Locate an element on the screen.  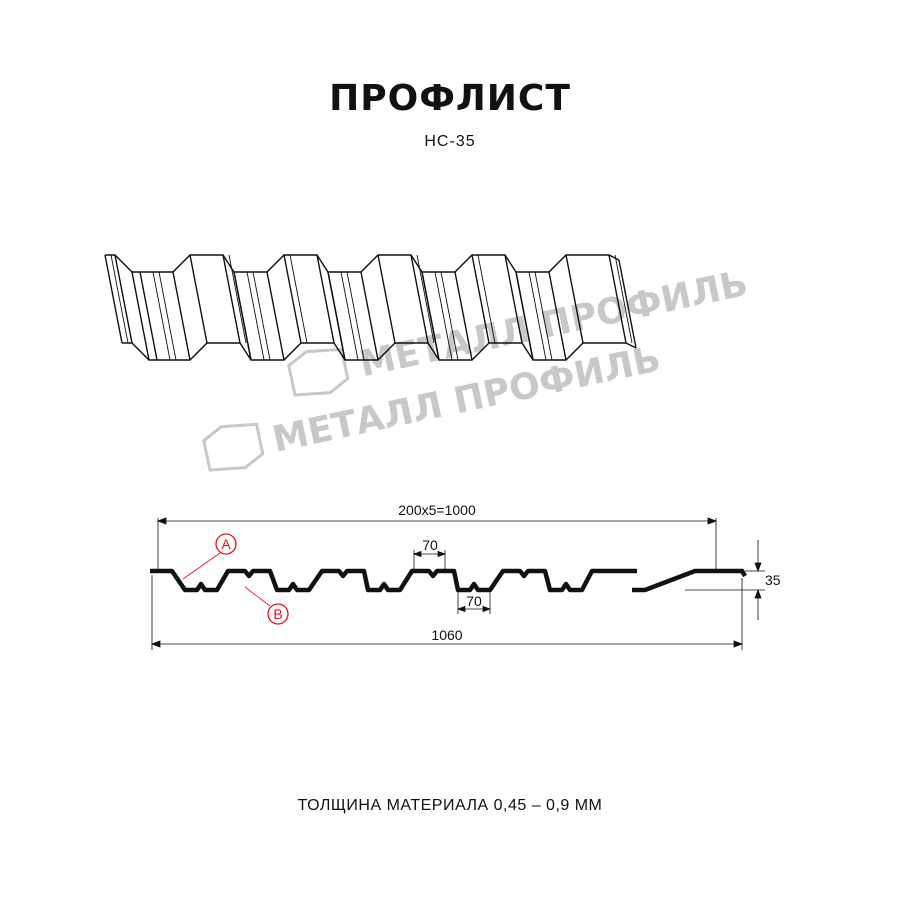
isometric-sheet-view is located at coordinates (370, 307).